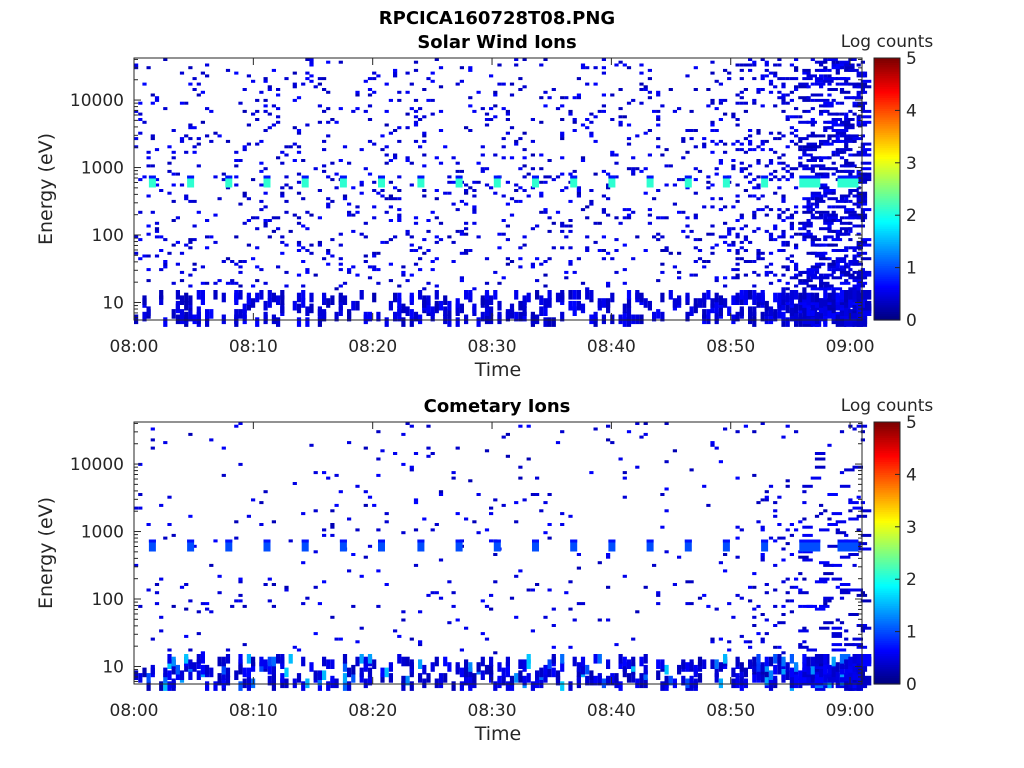  I want to click on y-axis-label: Energy (eV), so click(46, 553).